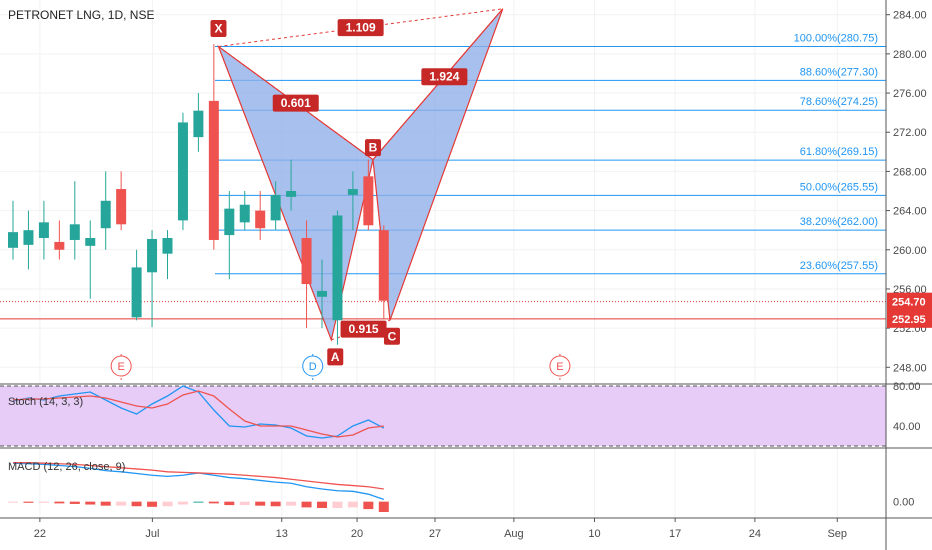  Describe the element at coordinates (910, 368) in the screenshot. I see `price-tick-label: 248.00` at that location.